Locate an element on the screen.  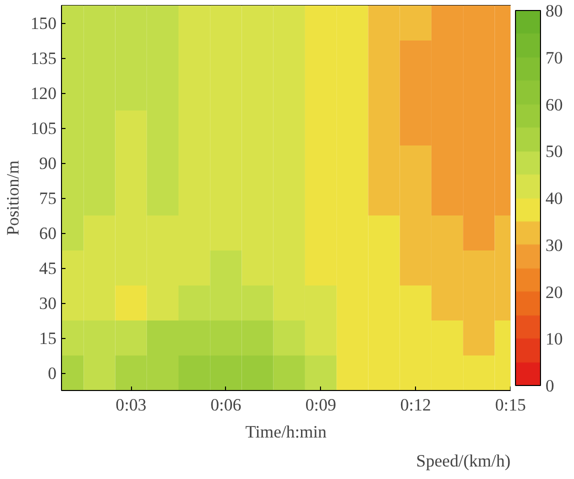
y-tick-label: 30 is located at coordinates (47, 303).